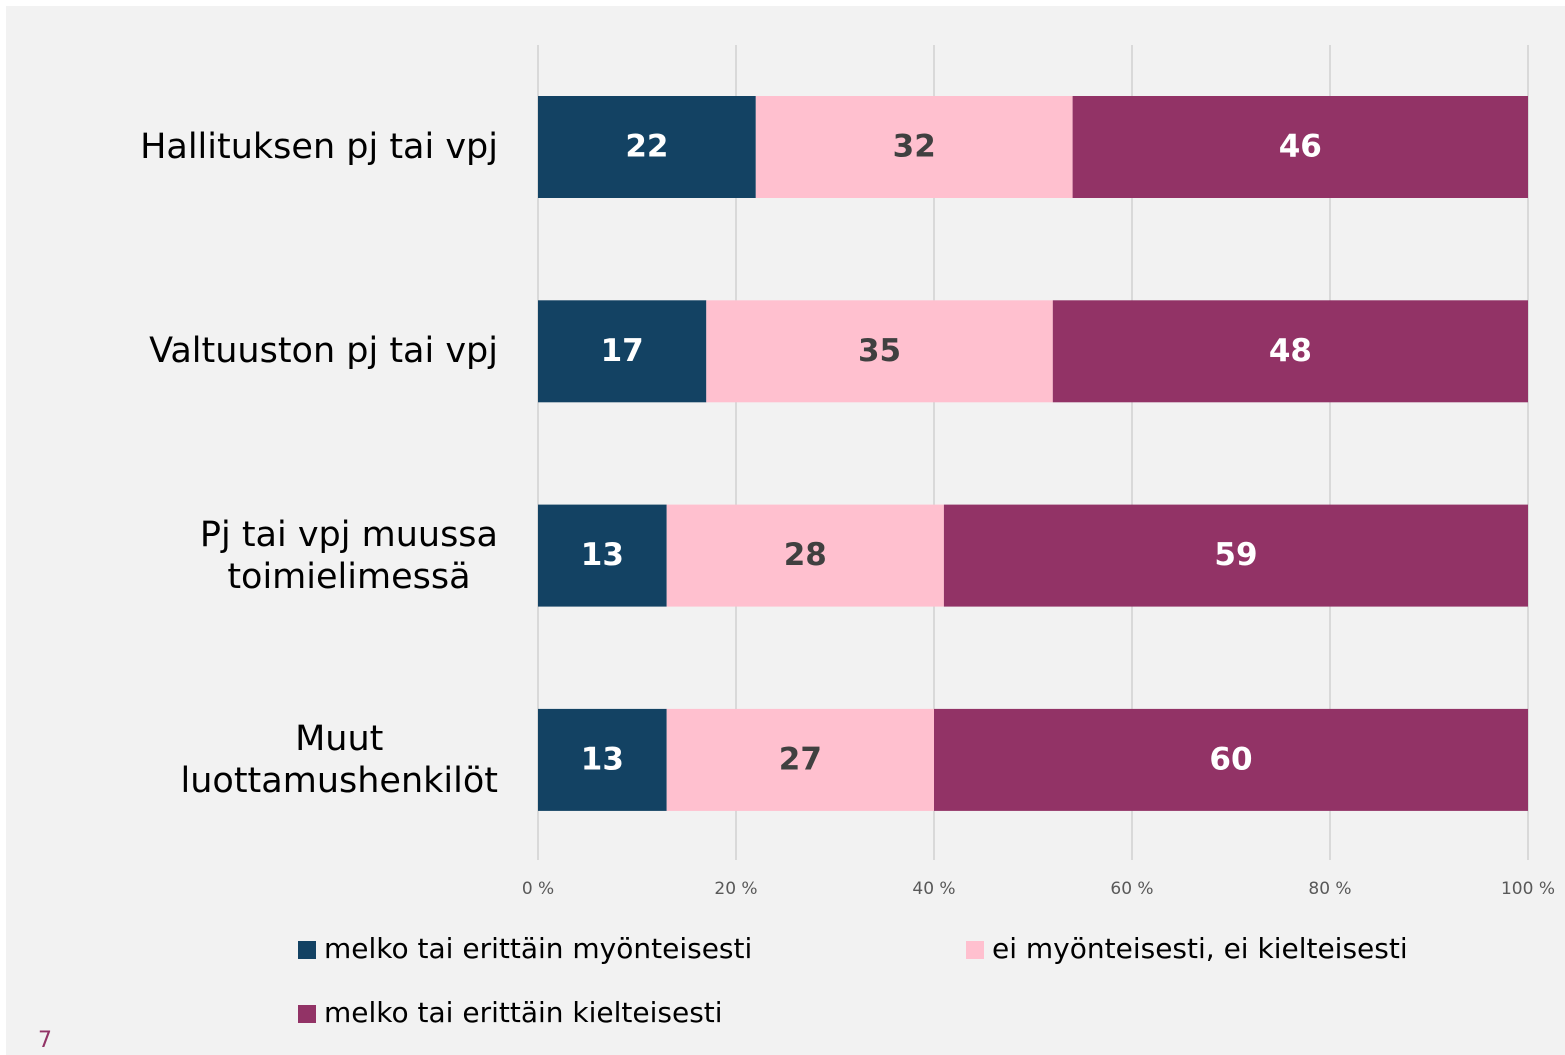  I want to click on data-label: 59, so click(1235, 555).